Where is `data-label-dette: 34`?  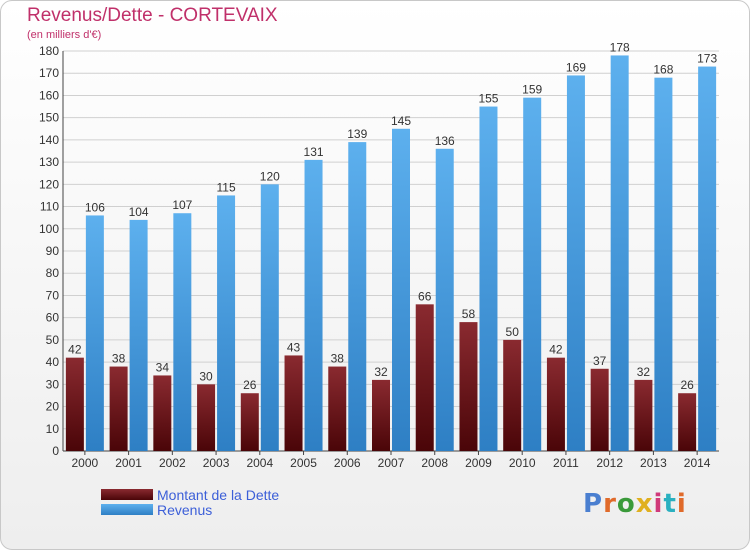
data-label-dette: 34 is located at coordinates (163, 367).